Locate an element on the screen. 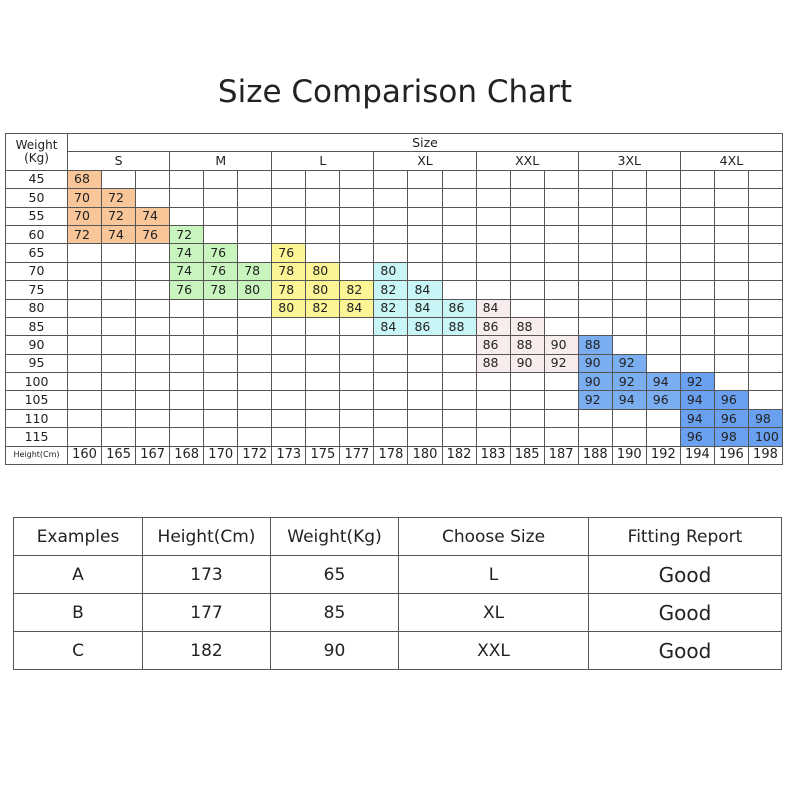  height: 187 is located at coordinates (561, 455).